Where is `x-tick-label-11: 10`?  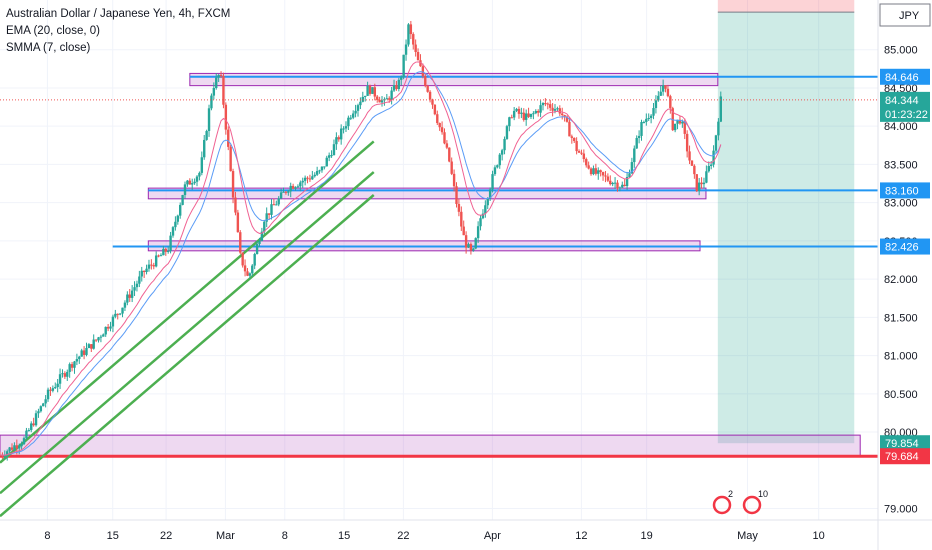 x-tick-label-11: 10 is located at coordinates (819, 536).